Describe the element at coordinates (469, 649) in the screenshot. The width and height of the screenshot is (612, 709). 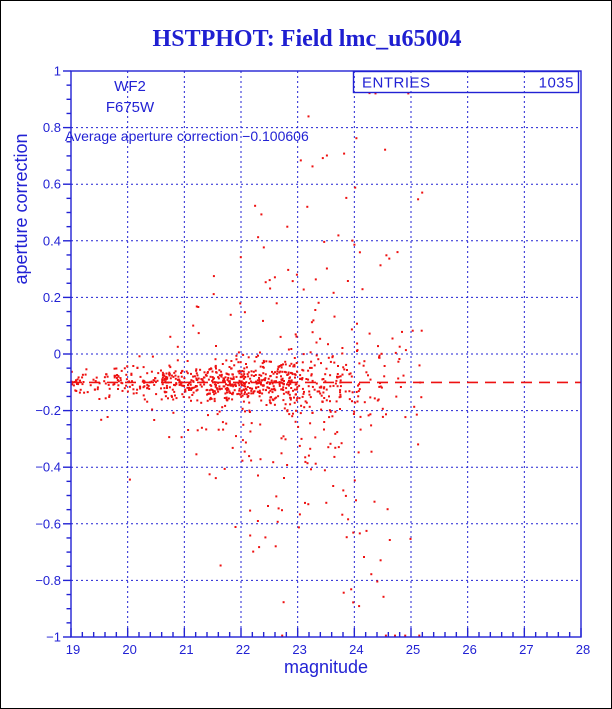
I see `x-tick-label: 26` at that location.